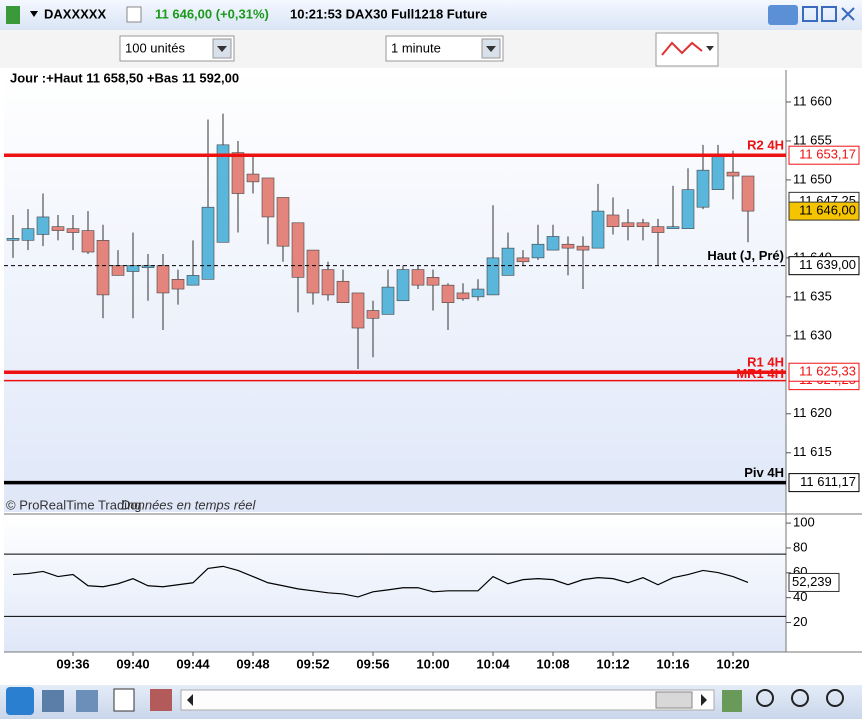 The image size is (862, 719). I want to click on keyboard-button, so click(783, 15).